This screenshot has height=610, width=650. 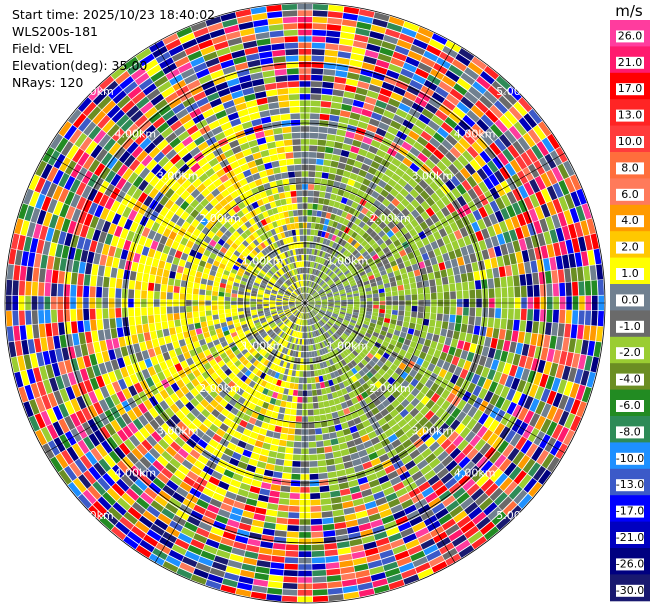 I want to click on nrays-label: NRays: 120, so click(x=48, y=82).